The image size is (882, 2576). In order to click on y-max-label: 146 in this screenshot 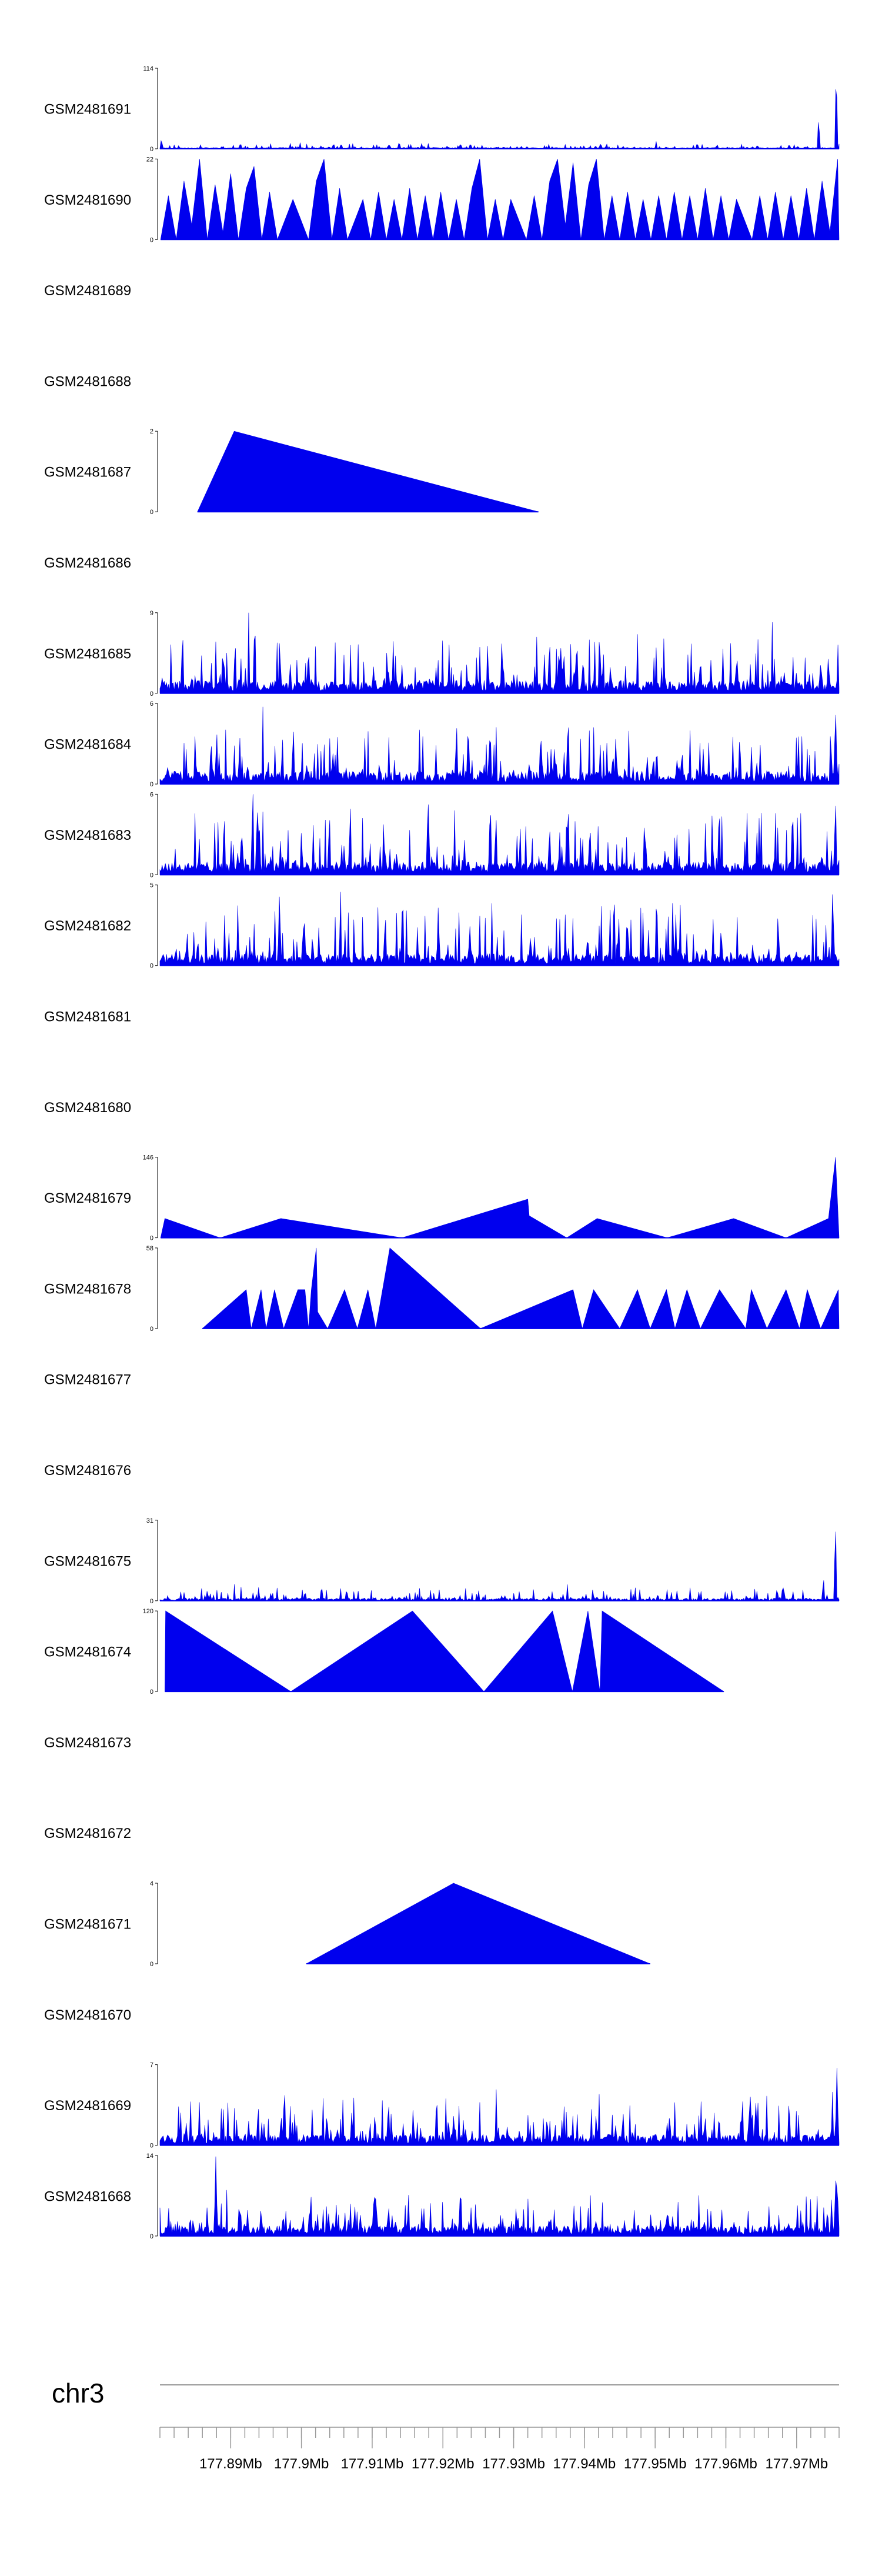, I will do `click(148, 1158)`.